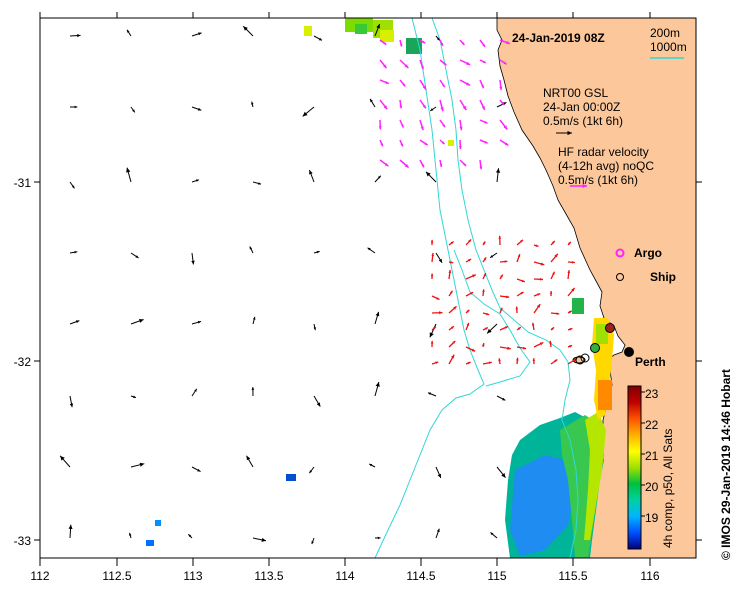 The height and width of the screenshot is (592, 739). I want to click on y-axis-labels: -31 -32 -33, so click(23, 362).